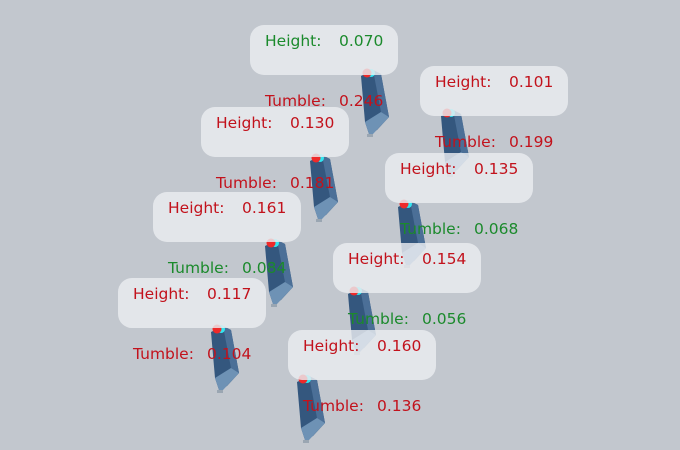 This screenshot has width=680, height=450. I want to click on height-row: Height: 0.101, so click(501, 82).